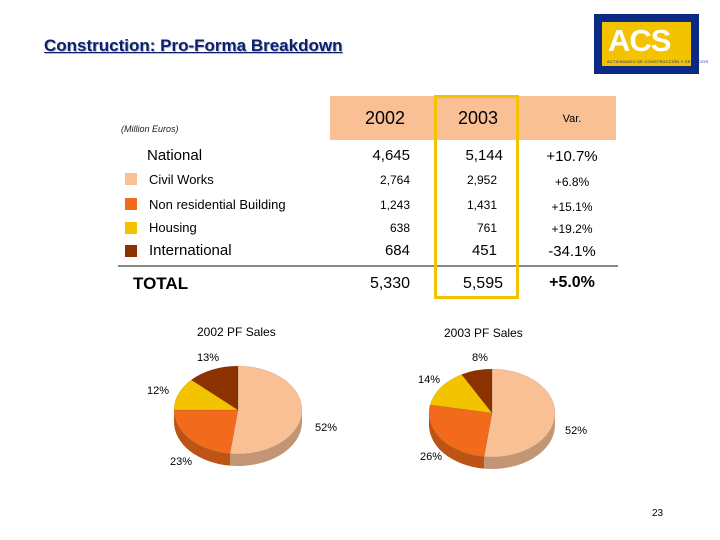 The height and width of the screenshot is (540, 720). Describe the element at coordinates (519, 441) in the screenshot. I see `chart-2003-side-civil-works` at that location.